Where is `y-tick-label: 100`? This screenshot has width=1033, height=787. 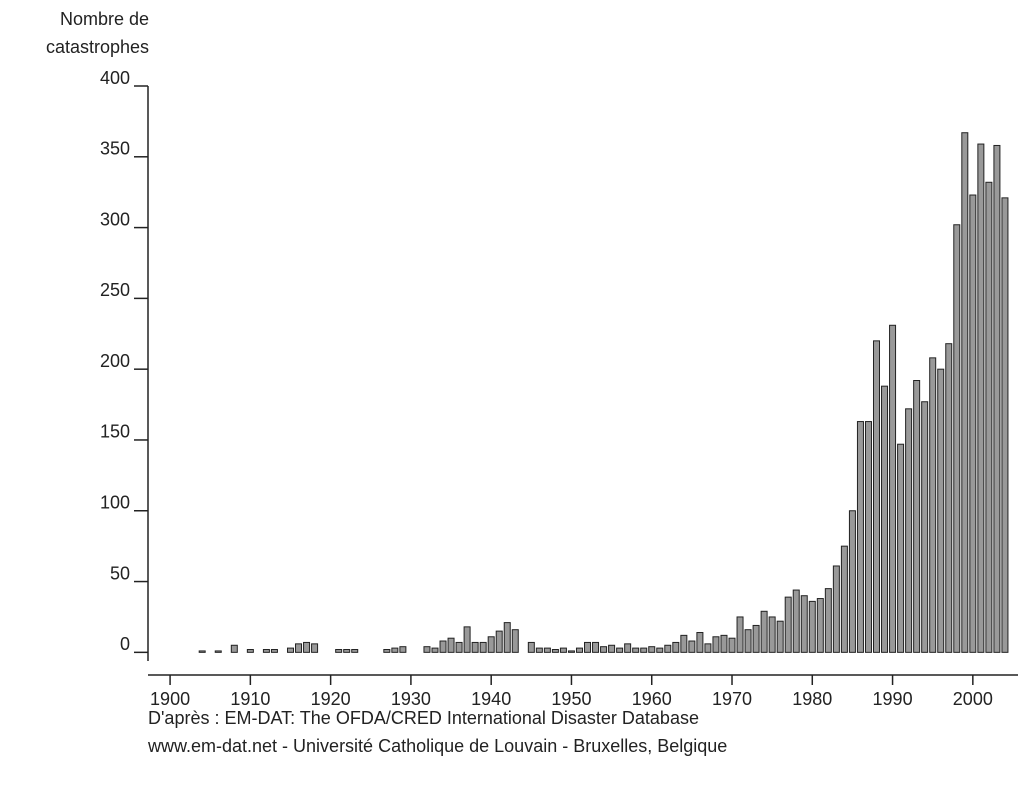
y-tick-label: 100 is located at coordinates (115, 503).